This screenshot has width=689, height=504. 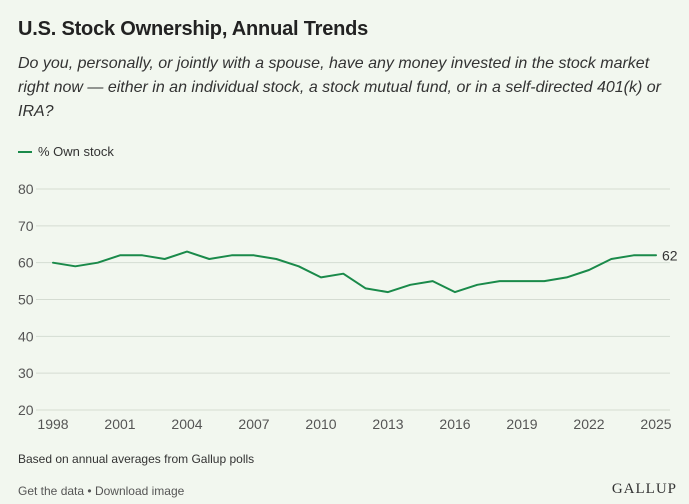 I want to click on x-tick-label: 1998, so click(x=52, y=424).